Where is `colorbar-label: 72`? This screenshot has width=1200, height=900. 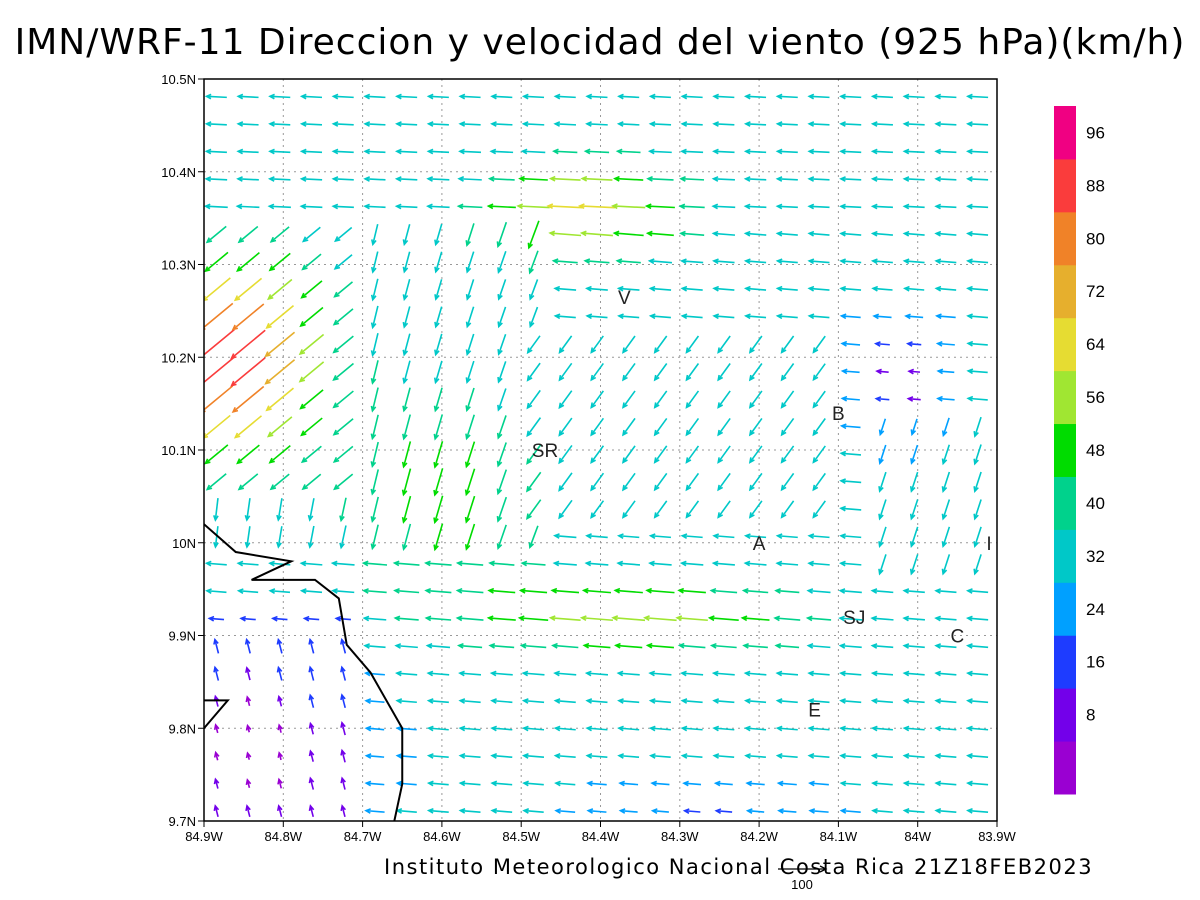
colorbar-label: 72 is located at coordinates (1095, 291).